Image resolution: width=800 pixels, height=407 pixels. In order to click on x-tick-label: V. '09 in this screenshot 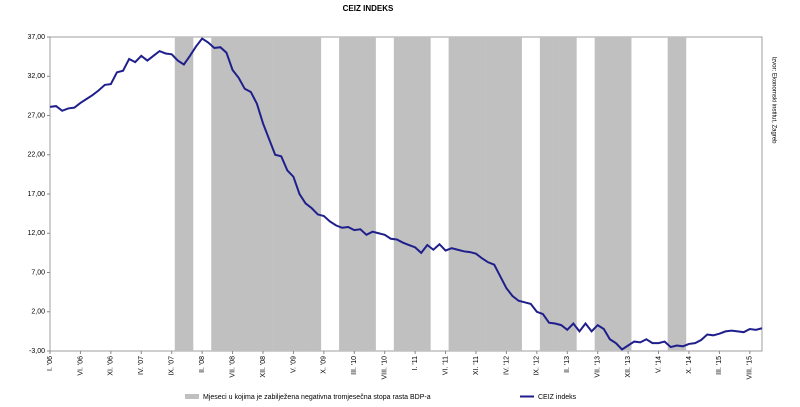, I will do `click(293, 364)`.